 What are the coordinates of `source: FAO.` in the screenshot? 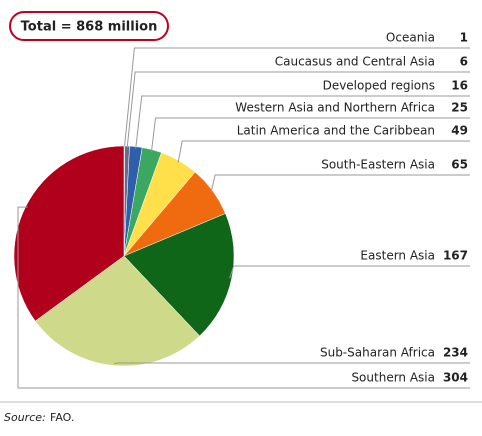 It's located at (62, 417).